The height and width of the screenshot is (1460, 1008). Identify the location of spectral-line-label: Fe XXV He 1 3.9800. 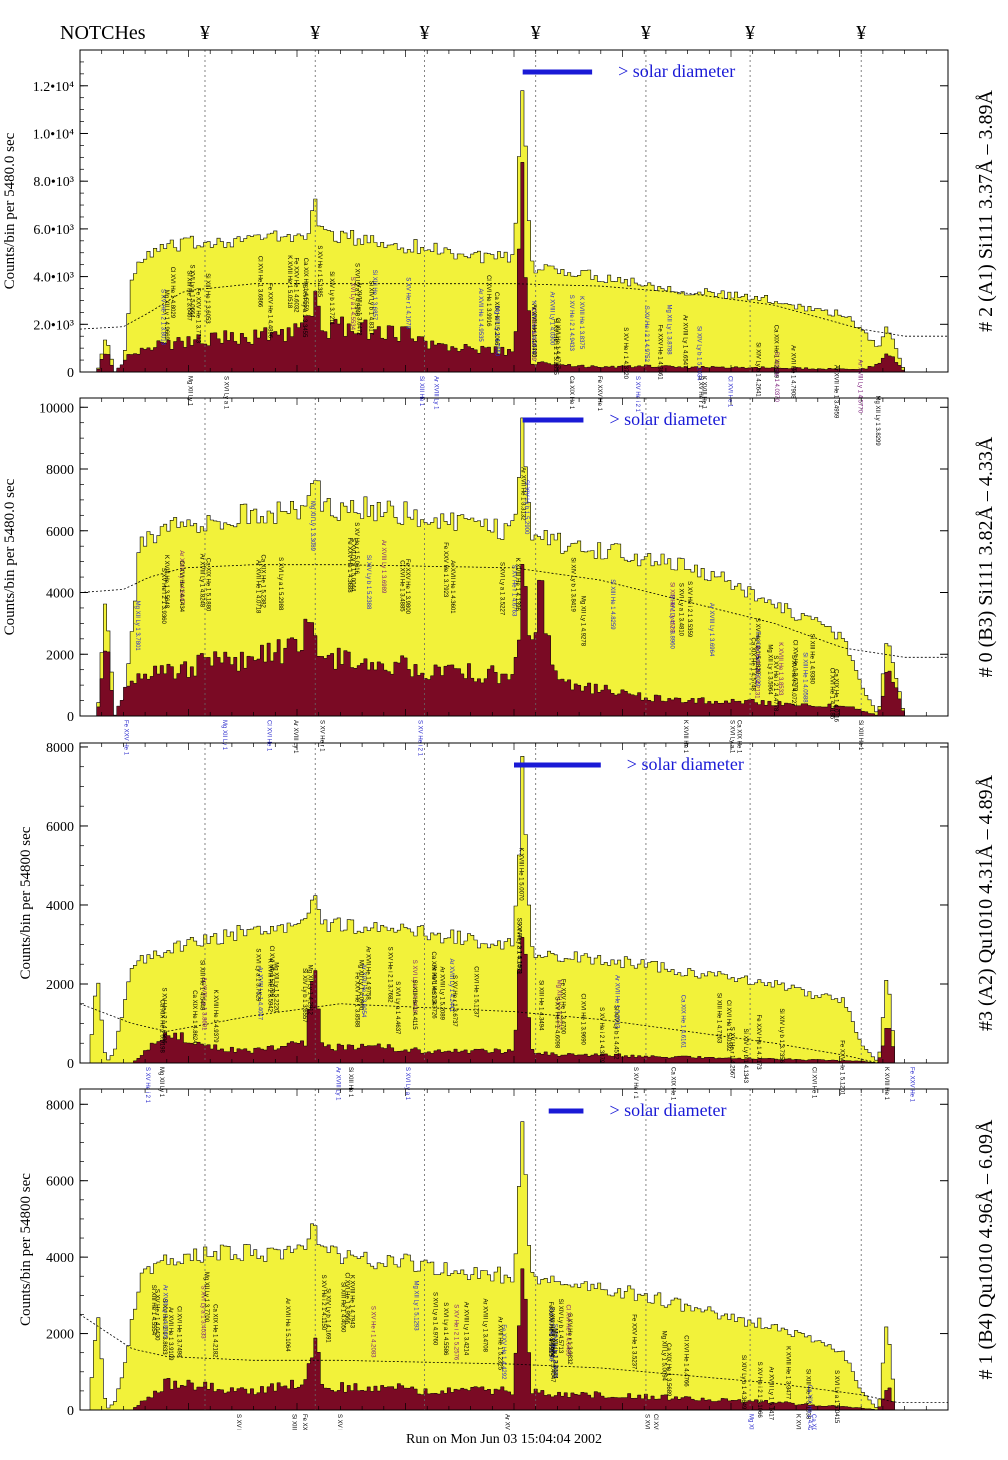
(407, 587).